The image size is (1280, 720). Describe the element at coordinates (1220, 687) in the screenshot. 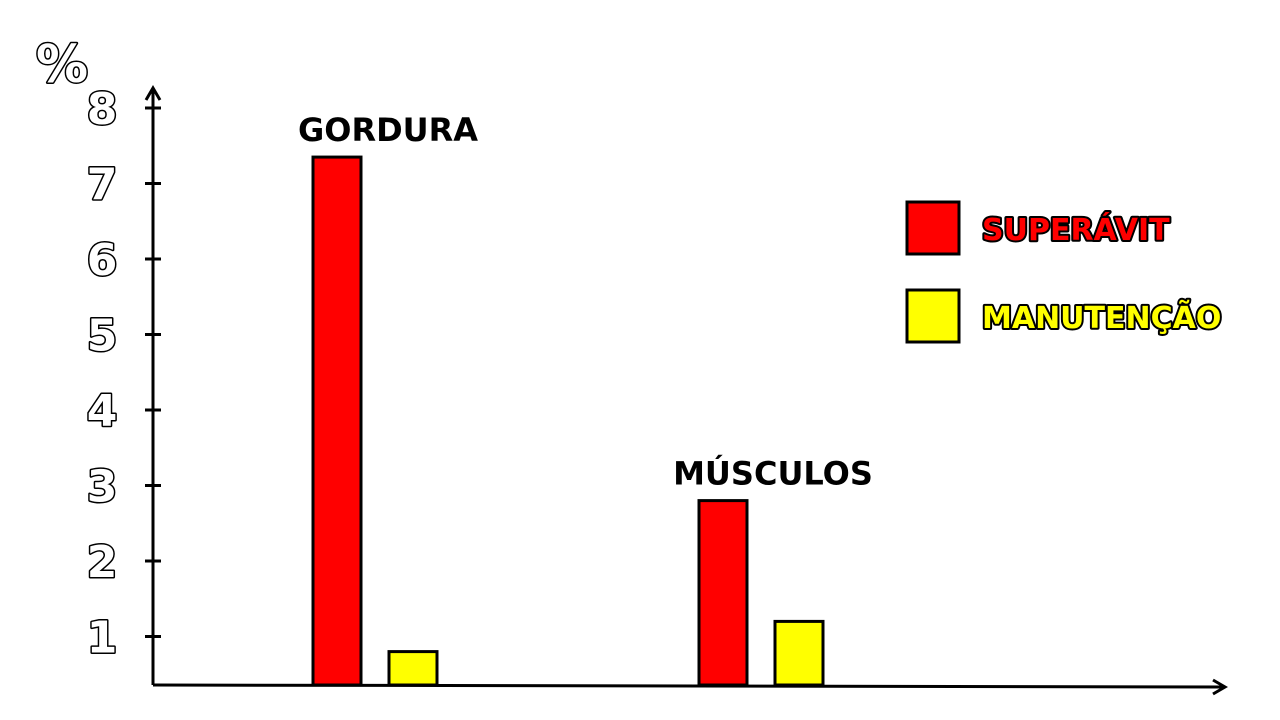

I see `x-axis-arrow` at that location.